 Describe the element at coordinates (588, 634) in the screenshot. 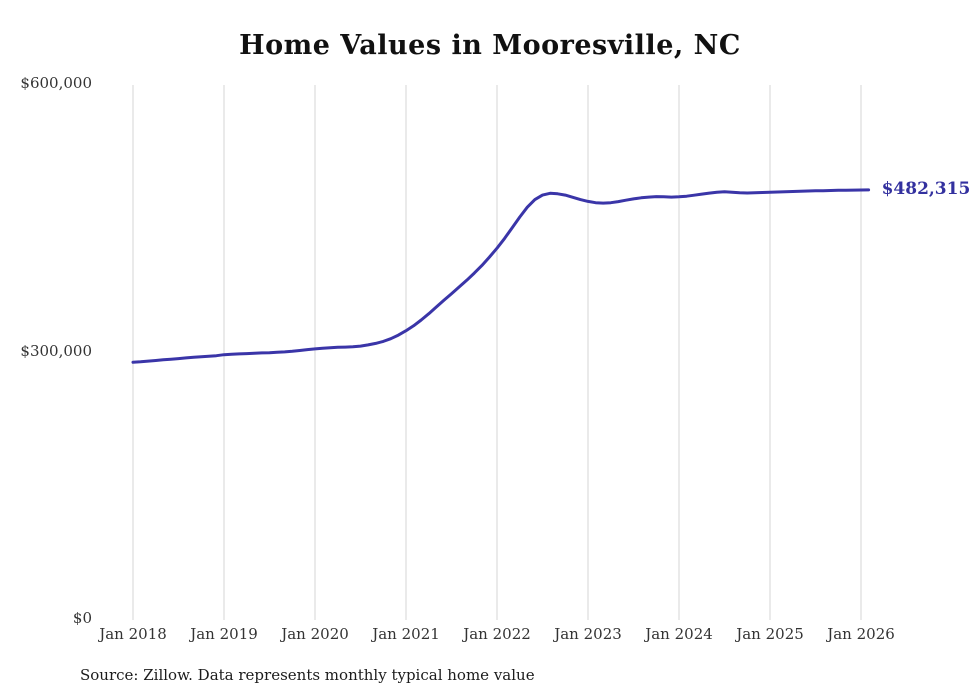

I see `x-tick-label: Jan 2023` at that location.